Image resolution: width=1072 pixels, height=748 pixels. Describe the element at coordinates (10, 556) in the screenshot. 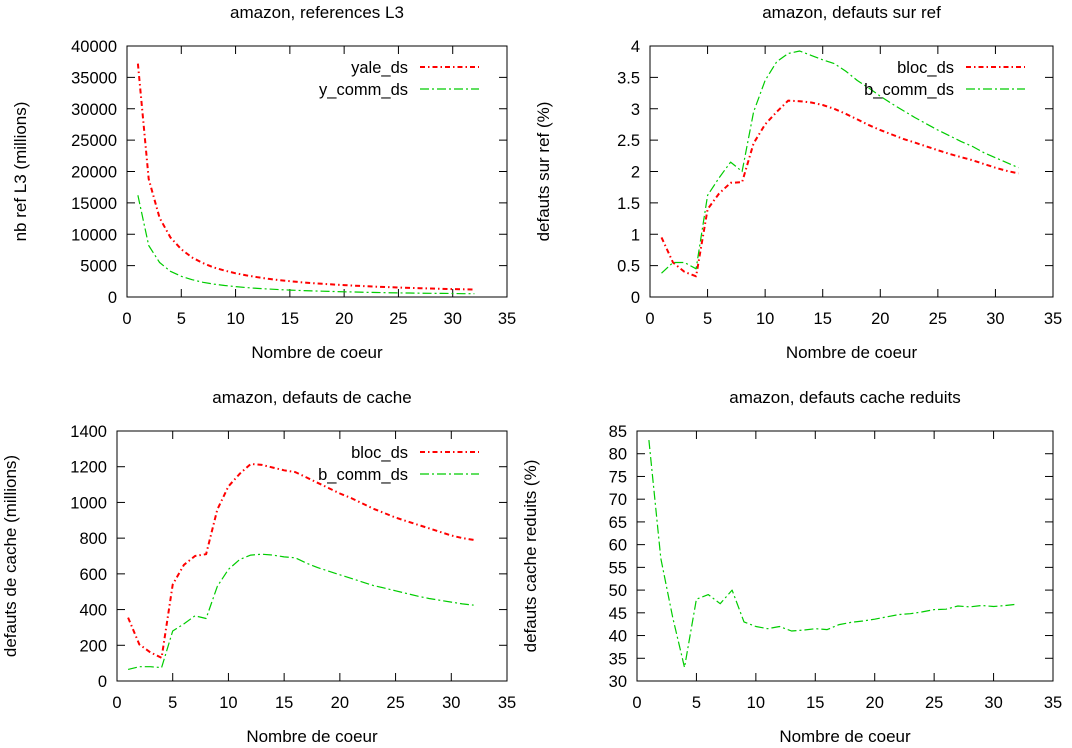

I see `y-axis-label: defauts de cache (millions)` at that location.